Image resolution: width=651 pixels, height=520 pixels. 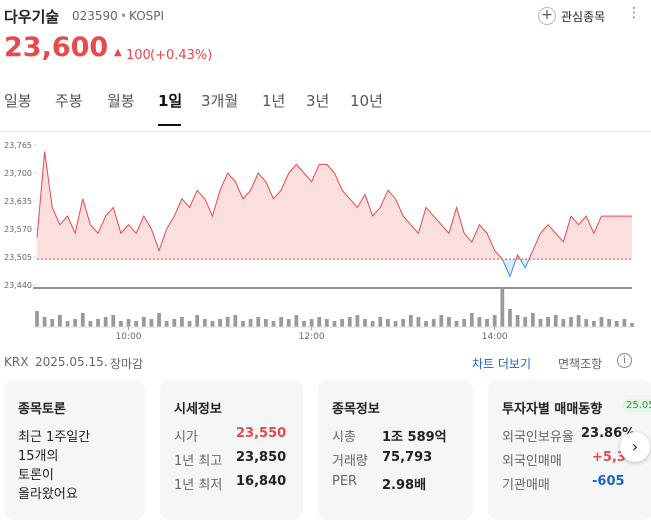 I want to click on card-row: 거래량 75,793, so click(x=382, y=459).